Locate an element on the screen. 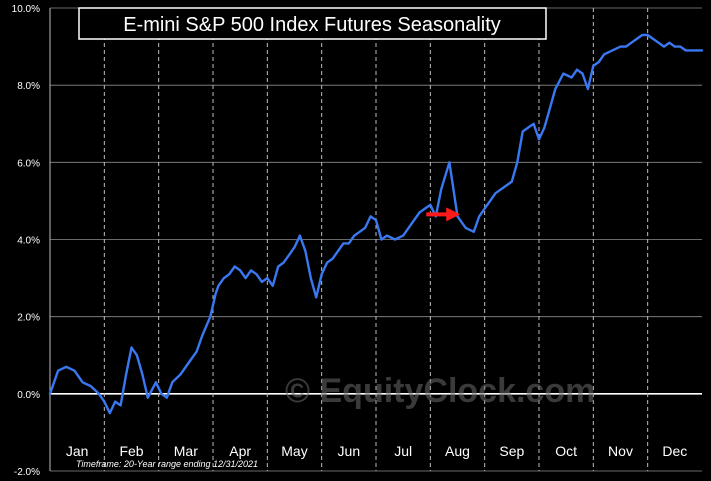 This screenshot has height=481, width=711. y-tick-label: 0.0% is located at coordinates (28, 395).